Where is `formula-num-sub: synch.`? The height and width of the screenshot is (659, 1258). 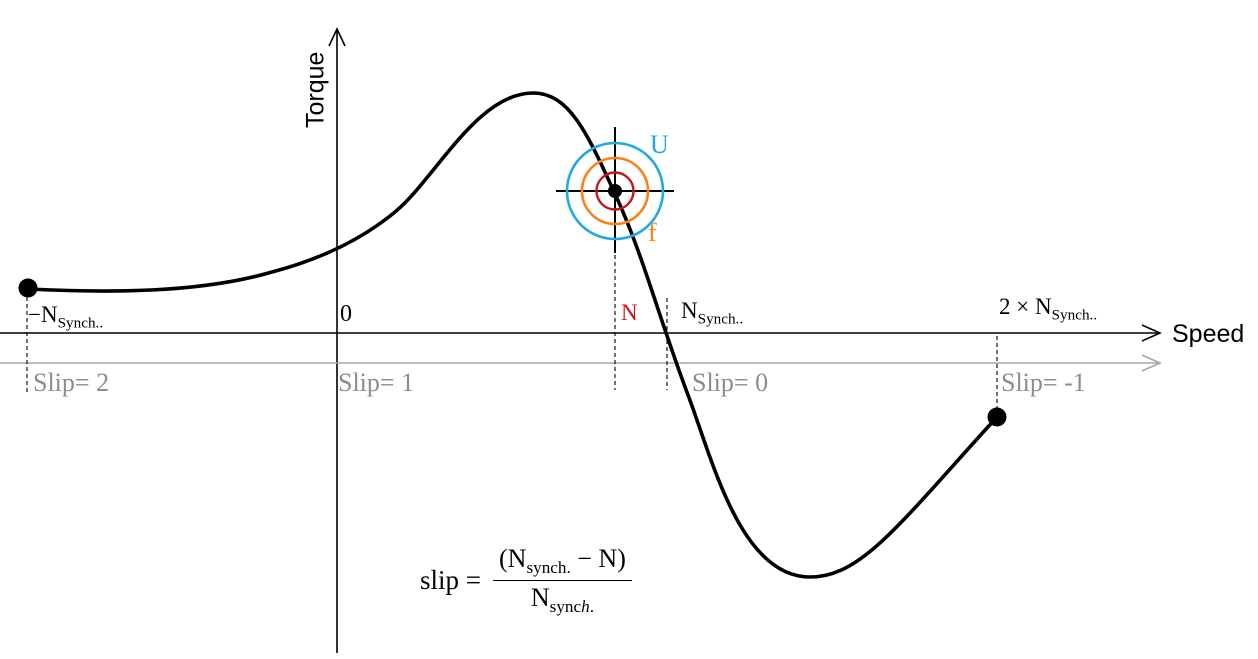
formula-num-sub: synch. is located at coordinates (548, 567).